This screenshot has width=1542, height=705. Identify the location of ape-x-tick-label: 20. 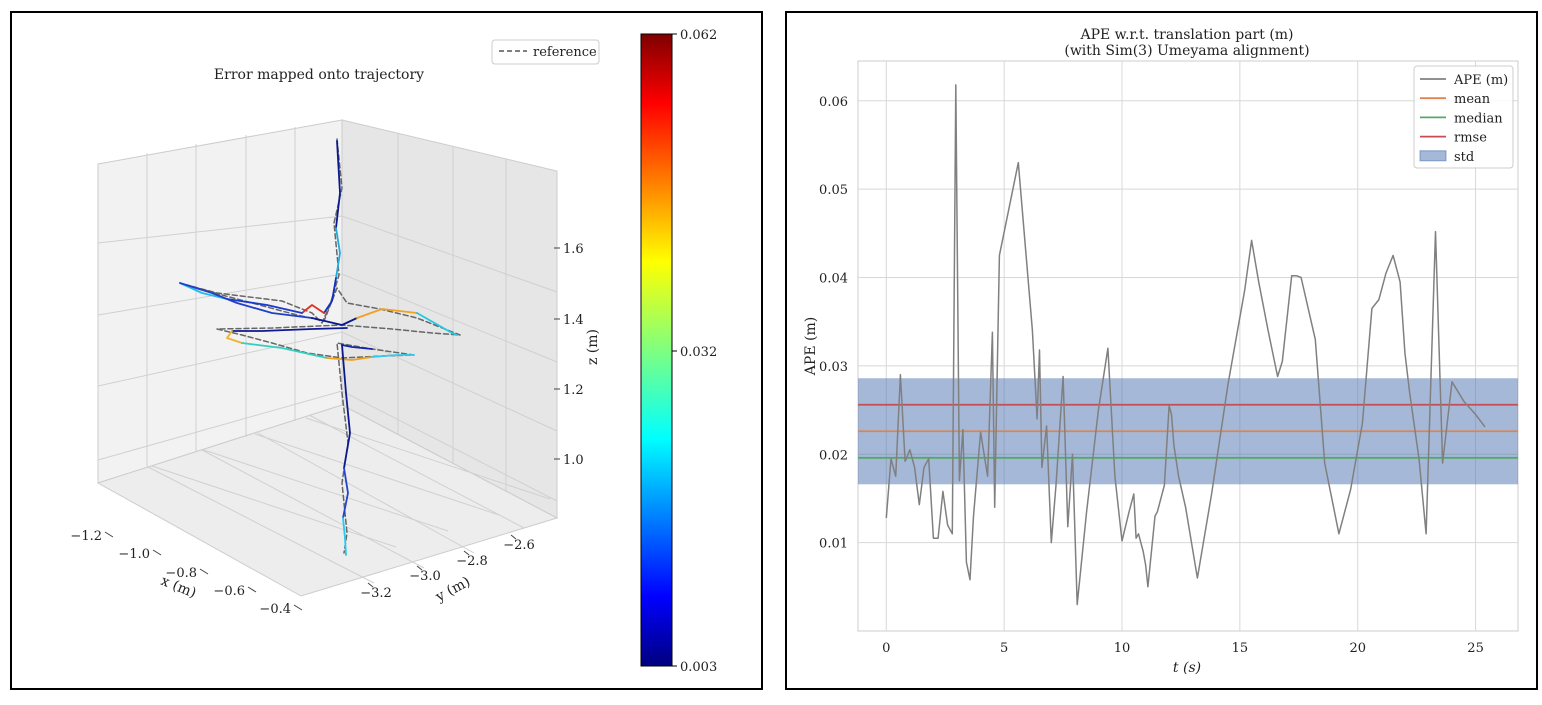
(1357, 648).